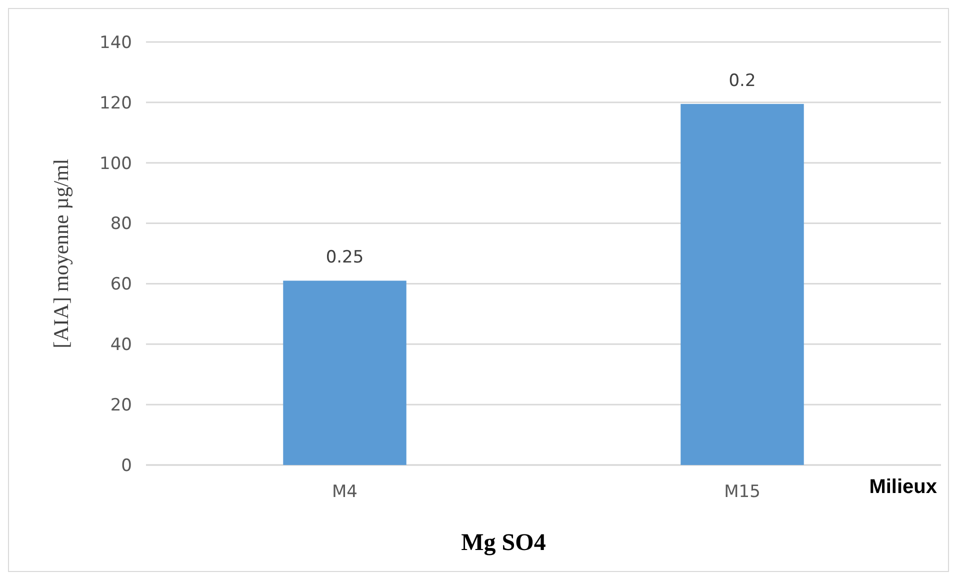 This screenshot has height=580, width=957. What do you see at coordinates (903, 487) in the screenshot?
I see `x-axis-title: Milieux` at bounding box center [903, 487].